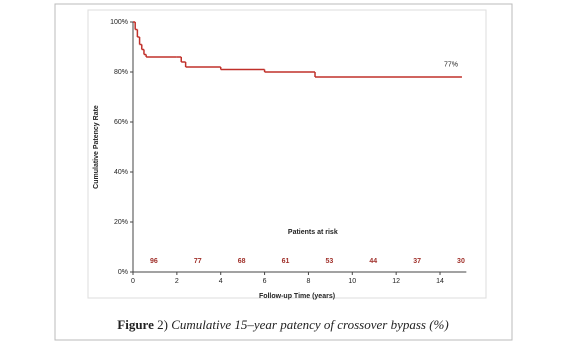  What do you see at coordinates (198, 261) in the screenshot?
I see `risk-value: 77` at bounding box center [198, 261].